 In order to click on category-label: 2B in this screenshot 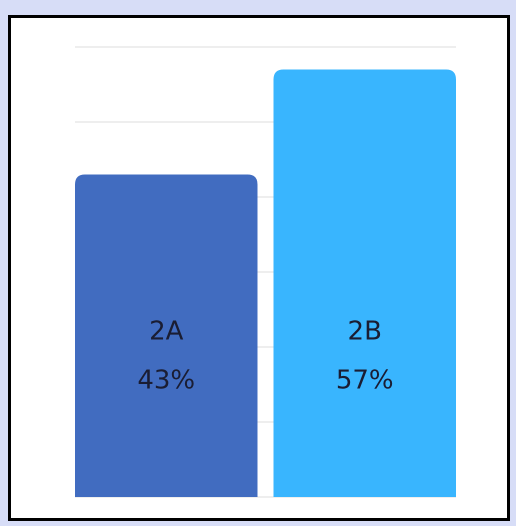, I will do `click(365, 332)`.